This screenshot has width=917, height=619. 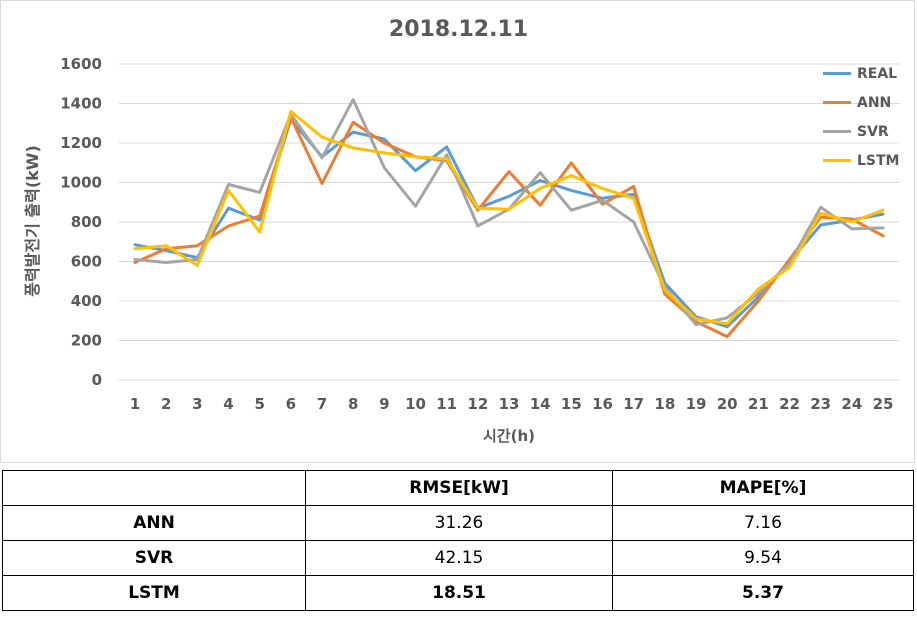 What do you see at coordinates (135, 404) in the screenshot?
I see `x-tick-label: 1` at bounding box center [135, 404].